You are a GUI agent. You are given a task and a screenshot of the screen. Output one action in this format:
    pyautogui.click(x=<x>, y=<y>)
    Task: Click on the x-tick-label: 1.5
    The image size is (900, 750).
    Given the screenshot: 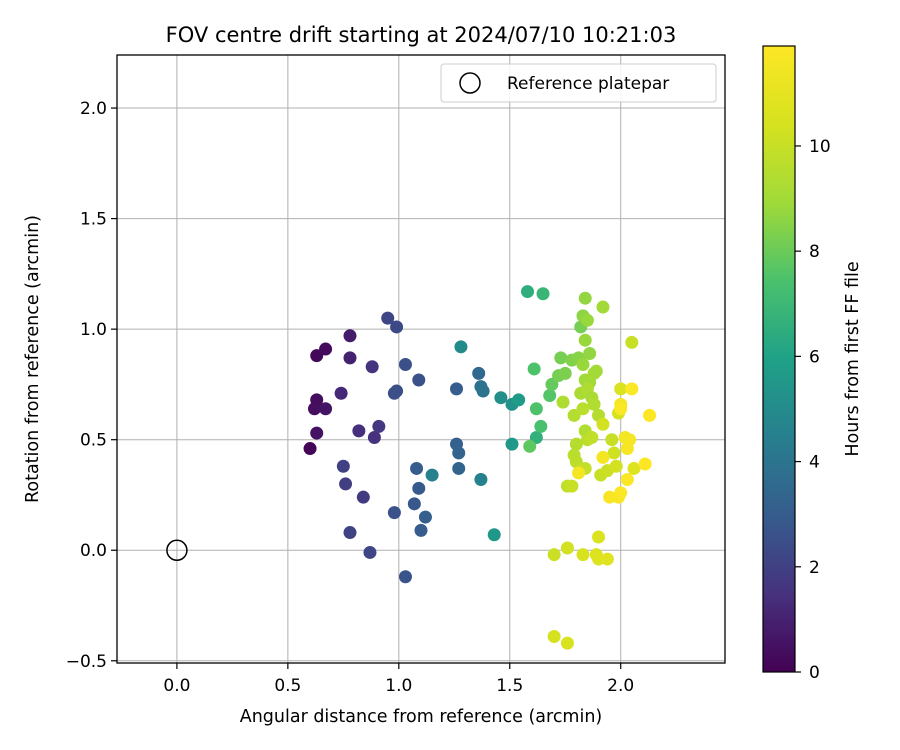 What is the action you would take?
    pyautogui.click(x=509, y=686)
    